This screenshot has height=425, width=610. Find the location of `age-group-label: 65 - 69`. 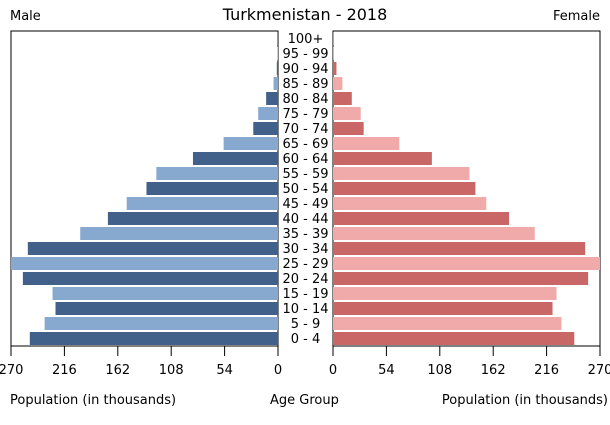

age-group-label: 65 - 69 is located at coordinates (305, 144).